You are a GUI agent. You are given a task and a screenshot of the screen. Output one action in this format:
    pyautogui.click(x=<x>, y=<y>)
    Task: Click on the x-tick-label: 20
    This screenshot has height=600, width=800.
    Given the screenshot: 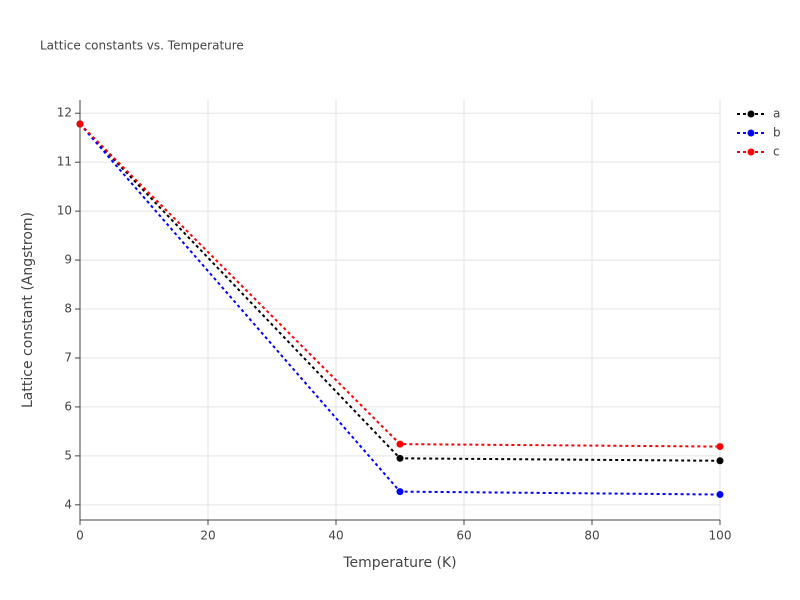 What is the action you would take?
    pyautogui.click(x=207, y=536)
    